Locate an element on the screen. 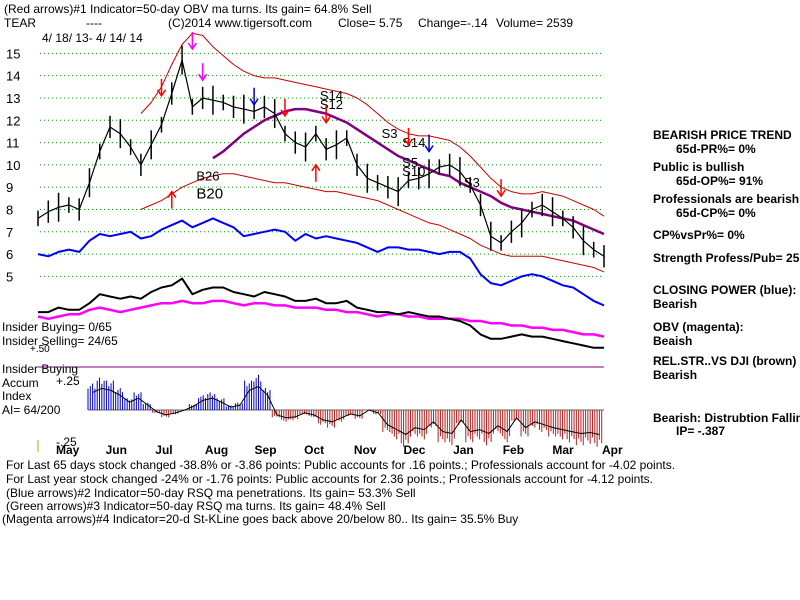 This screenshot has height=600, width=800. insider-buying: Insider Buying= 0/65 is located at coordinates (57, 327).